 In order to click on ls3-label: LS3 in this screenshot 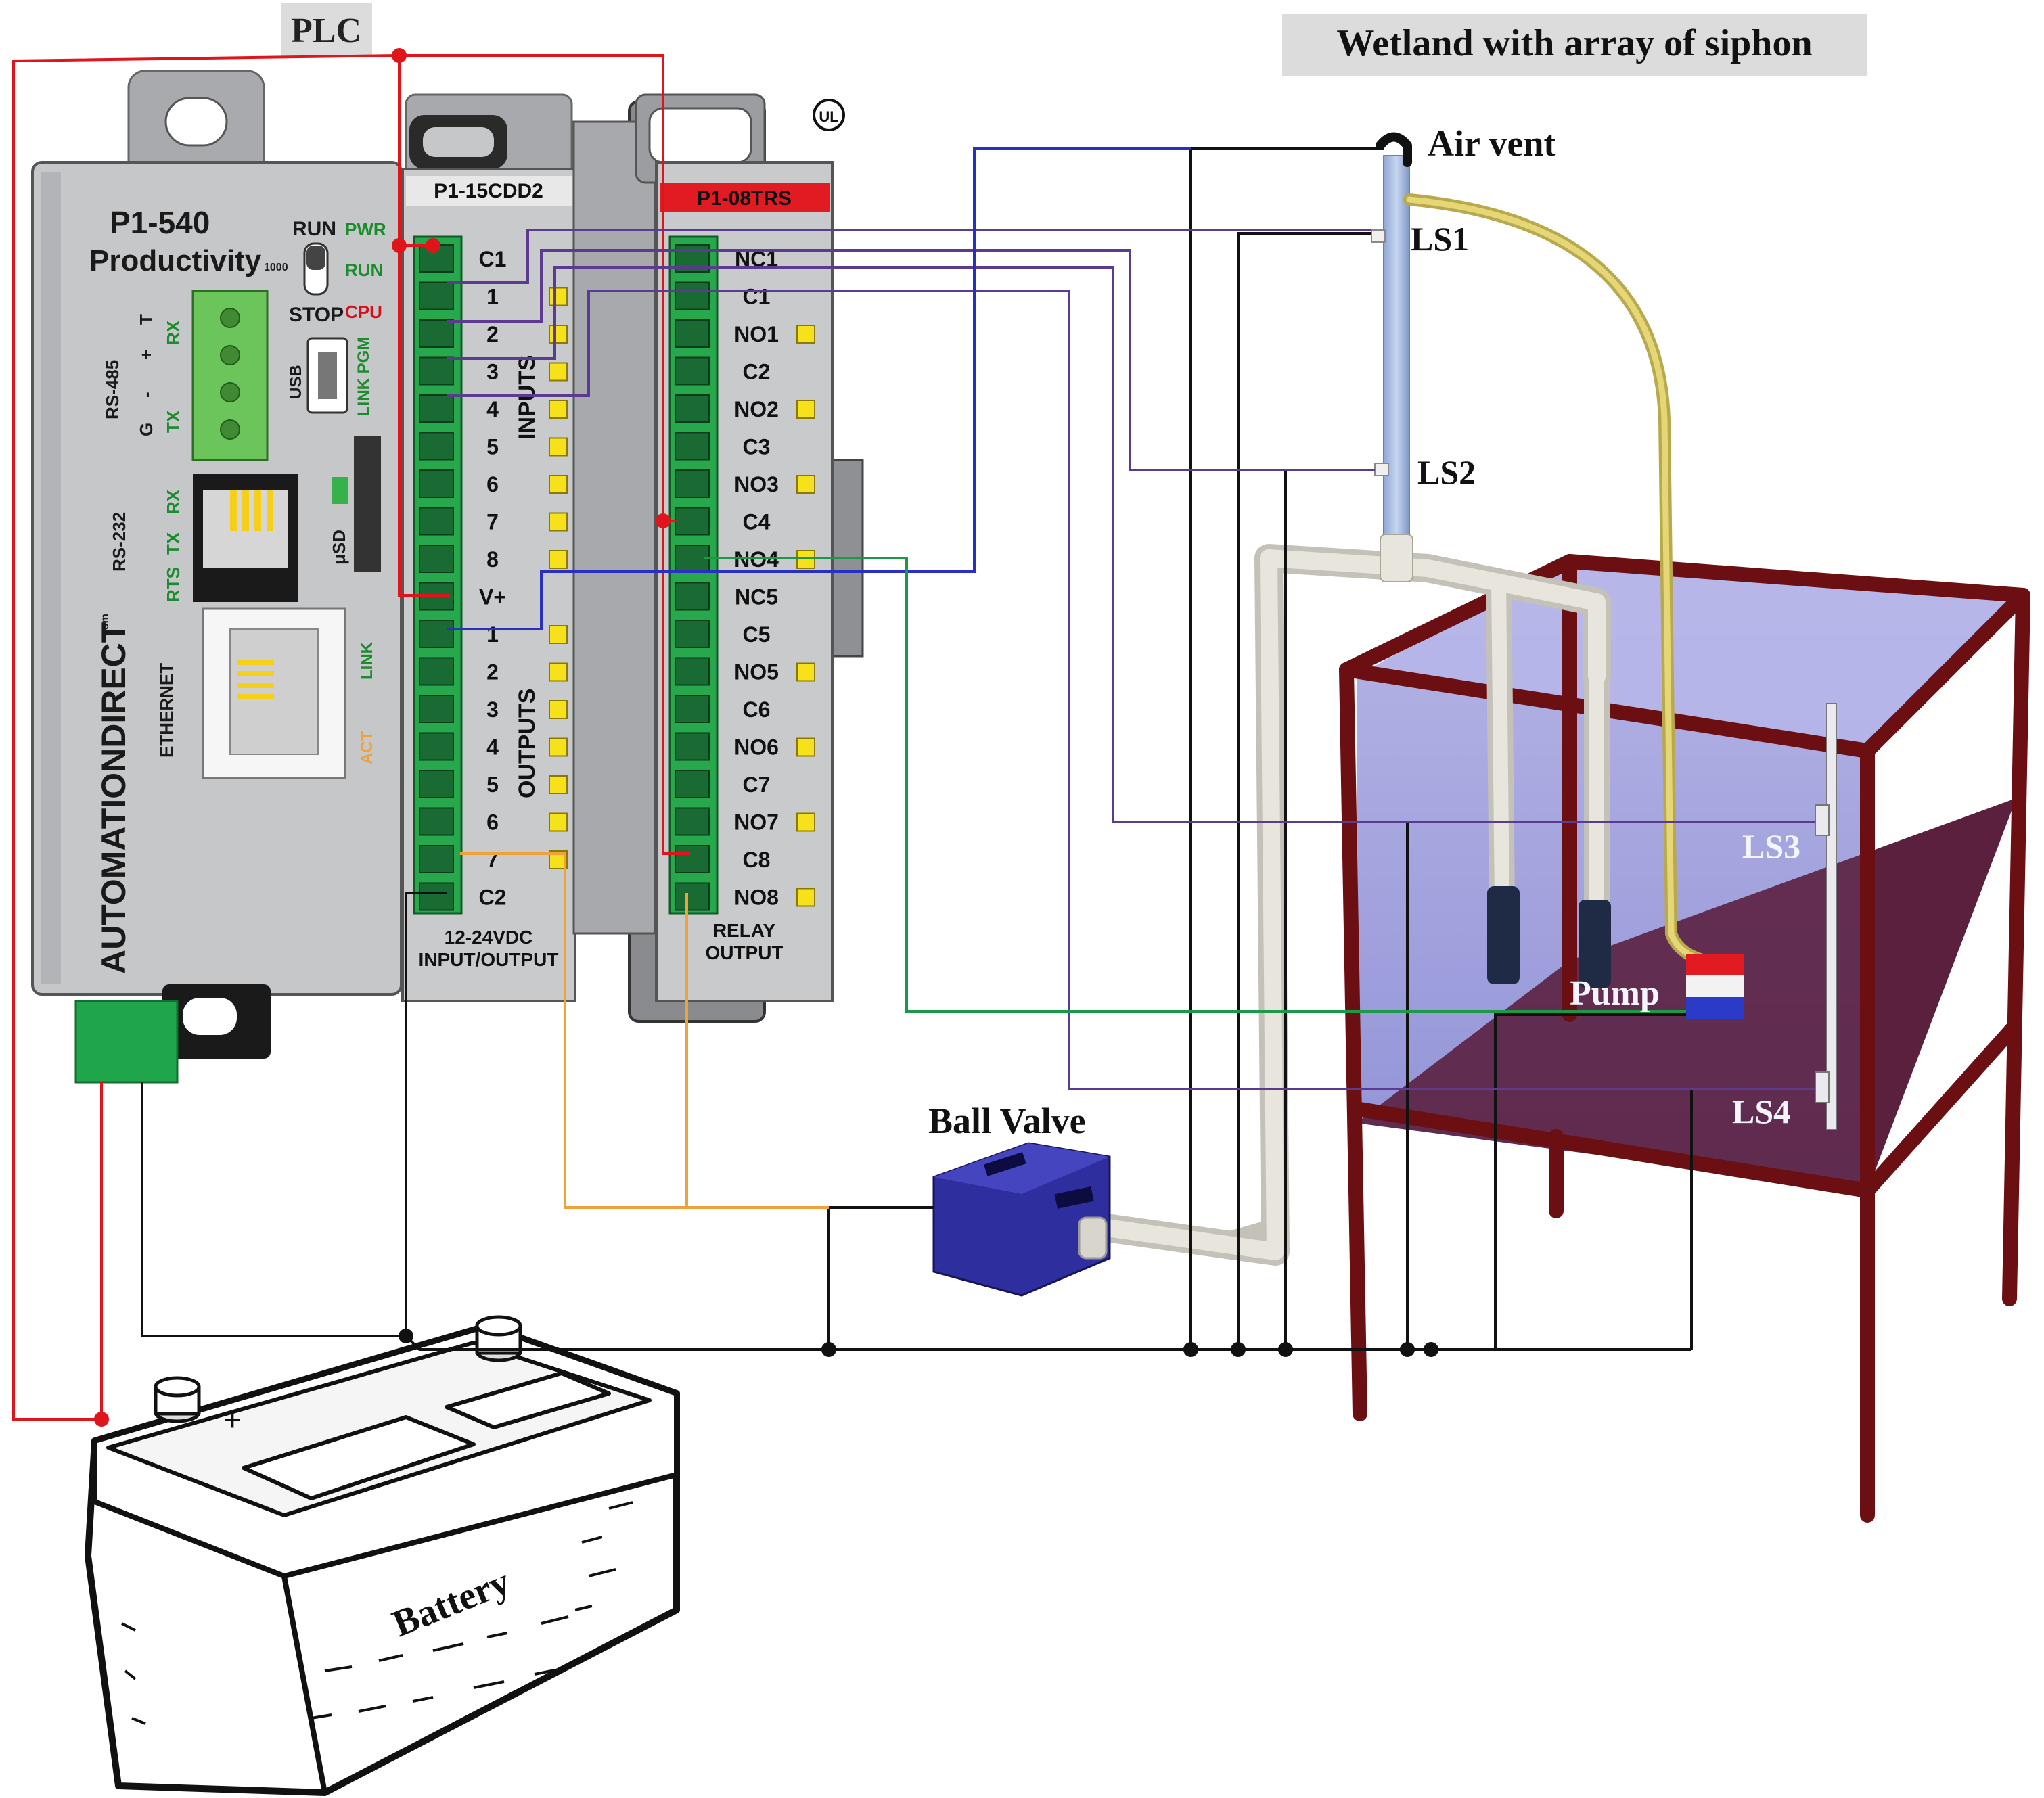, I will do `click(1771, 846)`.